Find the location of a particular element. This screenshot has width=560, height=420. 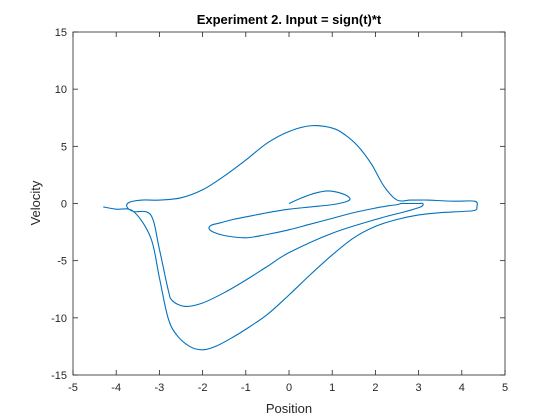

chart-title: Experiment 2. Input = sign(t)*t is located at coordinates (289, 19).